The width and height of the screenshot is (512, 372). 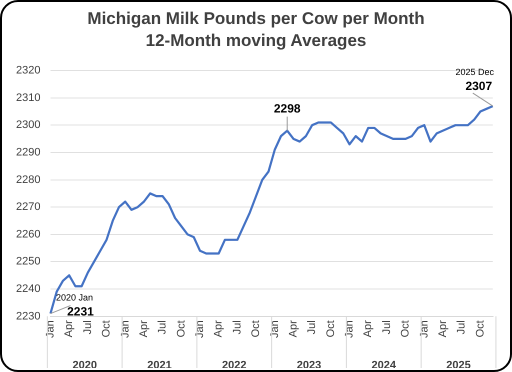 What do you see at coordinates (28, 316) in the screenshot?
I see `y-tick-label: 2230` at bounding box center [28, 316].